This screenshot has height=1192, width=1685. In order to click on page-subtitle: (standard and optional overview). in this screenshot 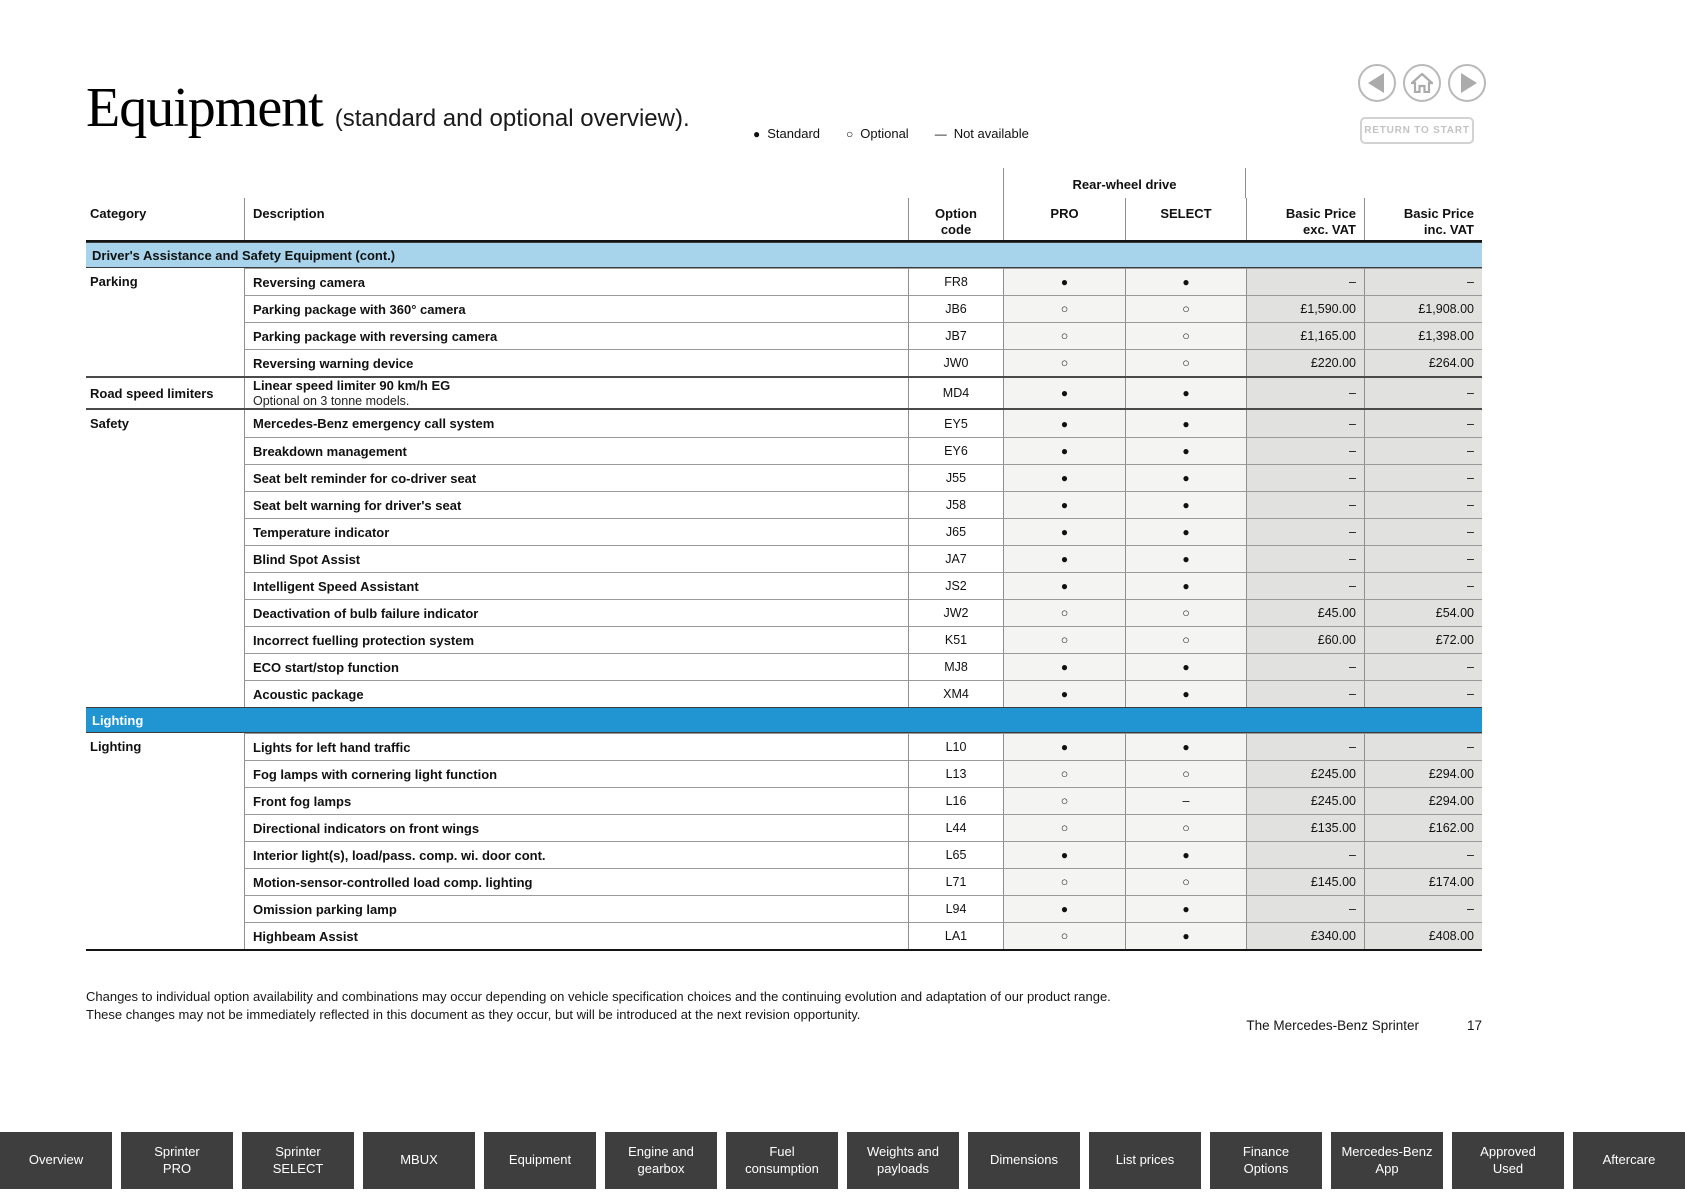, I will do `click(512, 118)`.